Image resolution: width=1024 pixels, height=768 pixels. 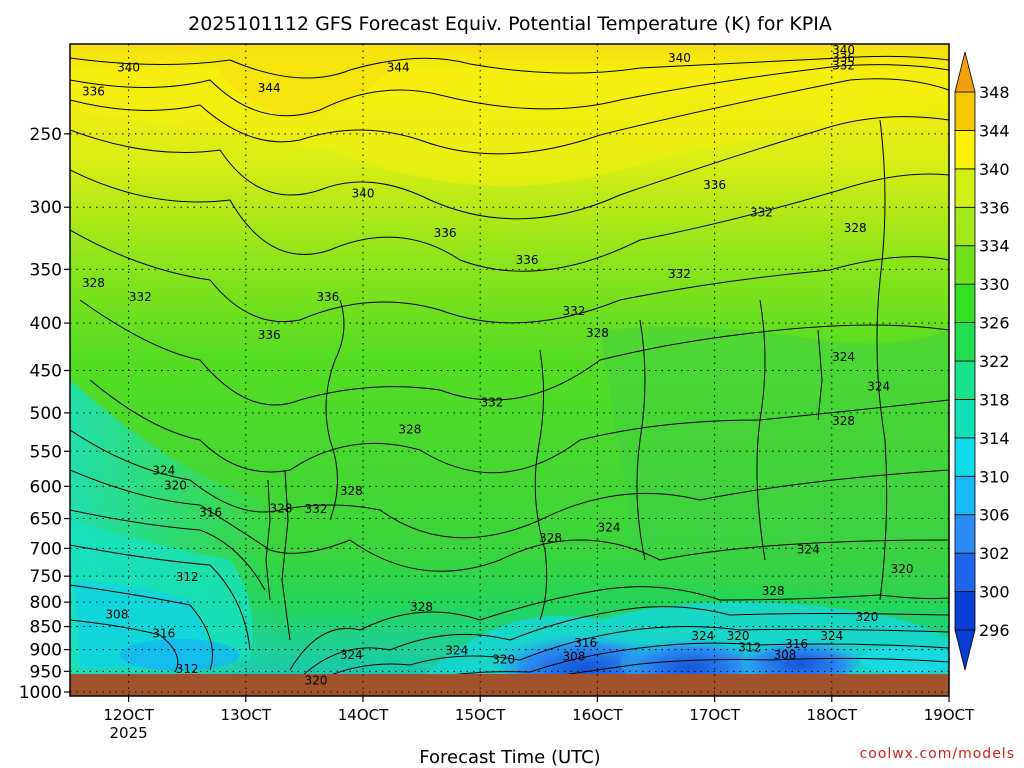 What do you see at coordinates (994, 476) in the screenshot?
I see `colorbar-label: 310` at bounding box center [994, 476].